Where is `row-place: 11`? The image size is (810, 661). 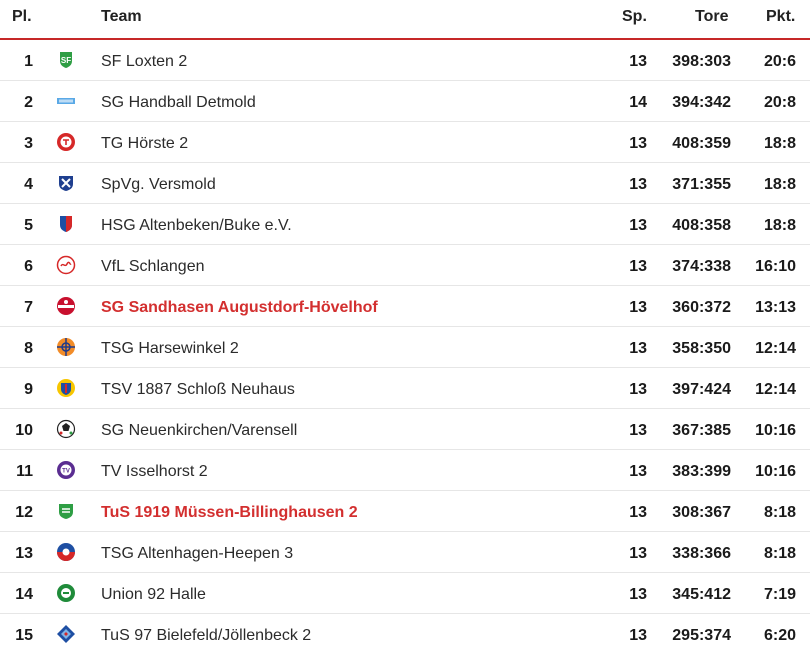 row-place: 11 is located at coordinates (24, 471).